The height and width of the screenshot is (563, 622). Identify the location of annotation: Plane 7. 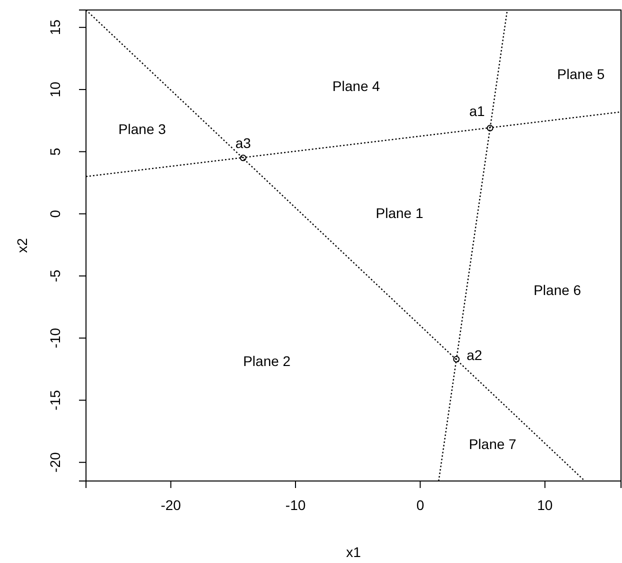
(492, 444).